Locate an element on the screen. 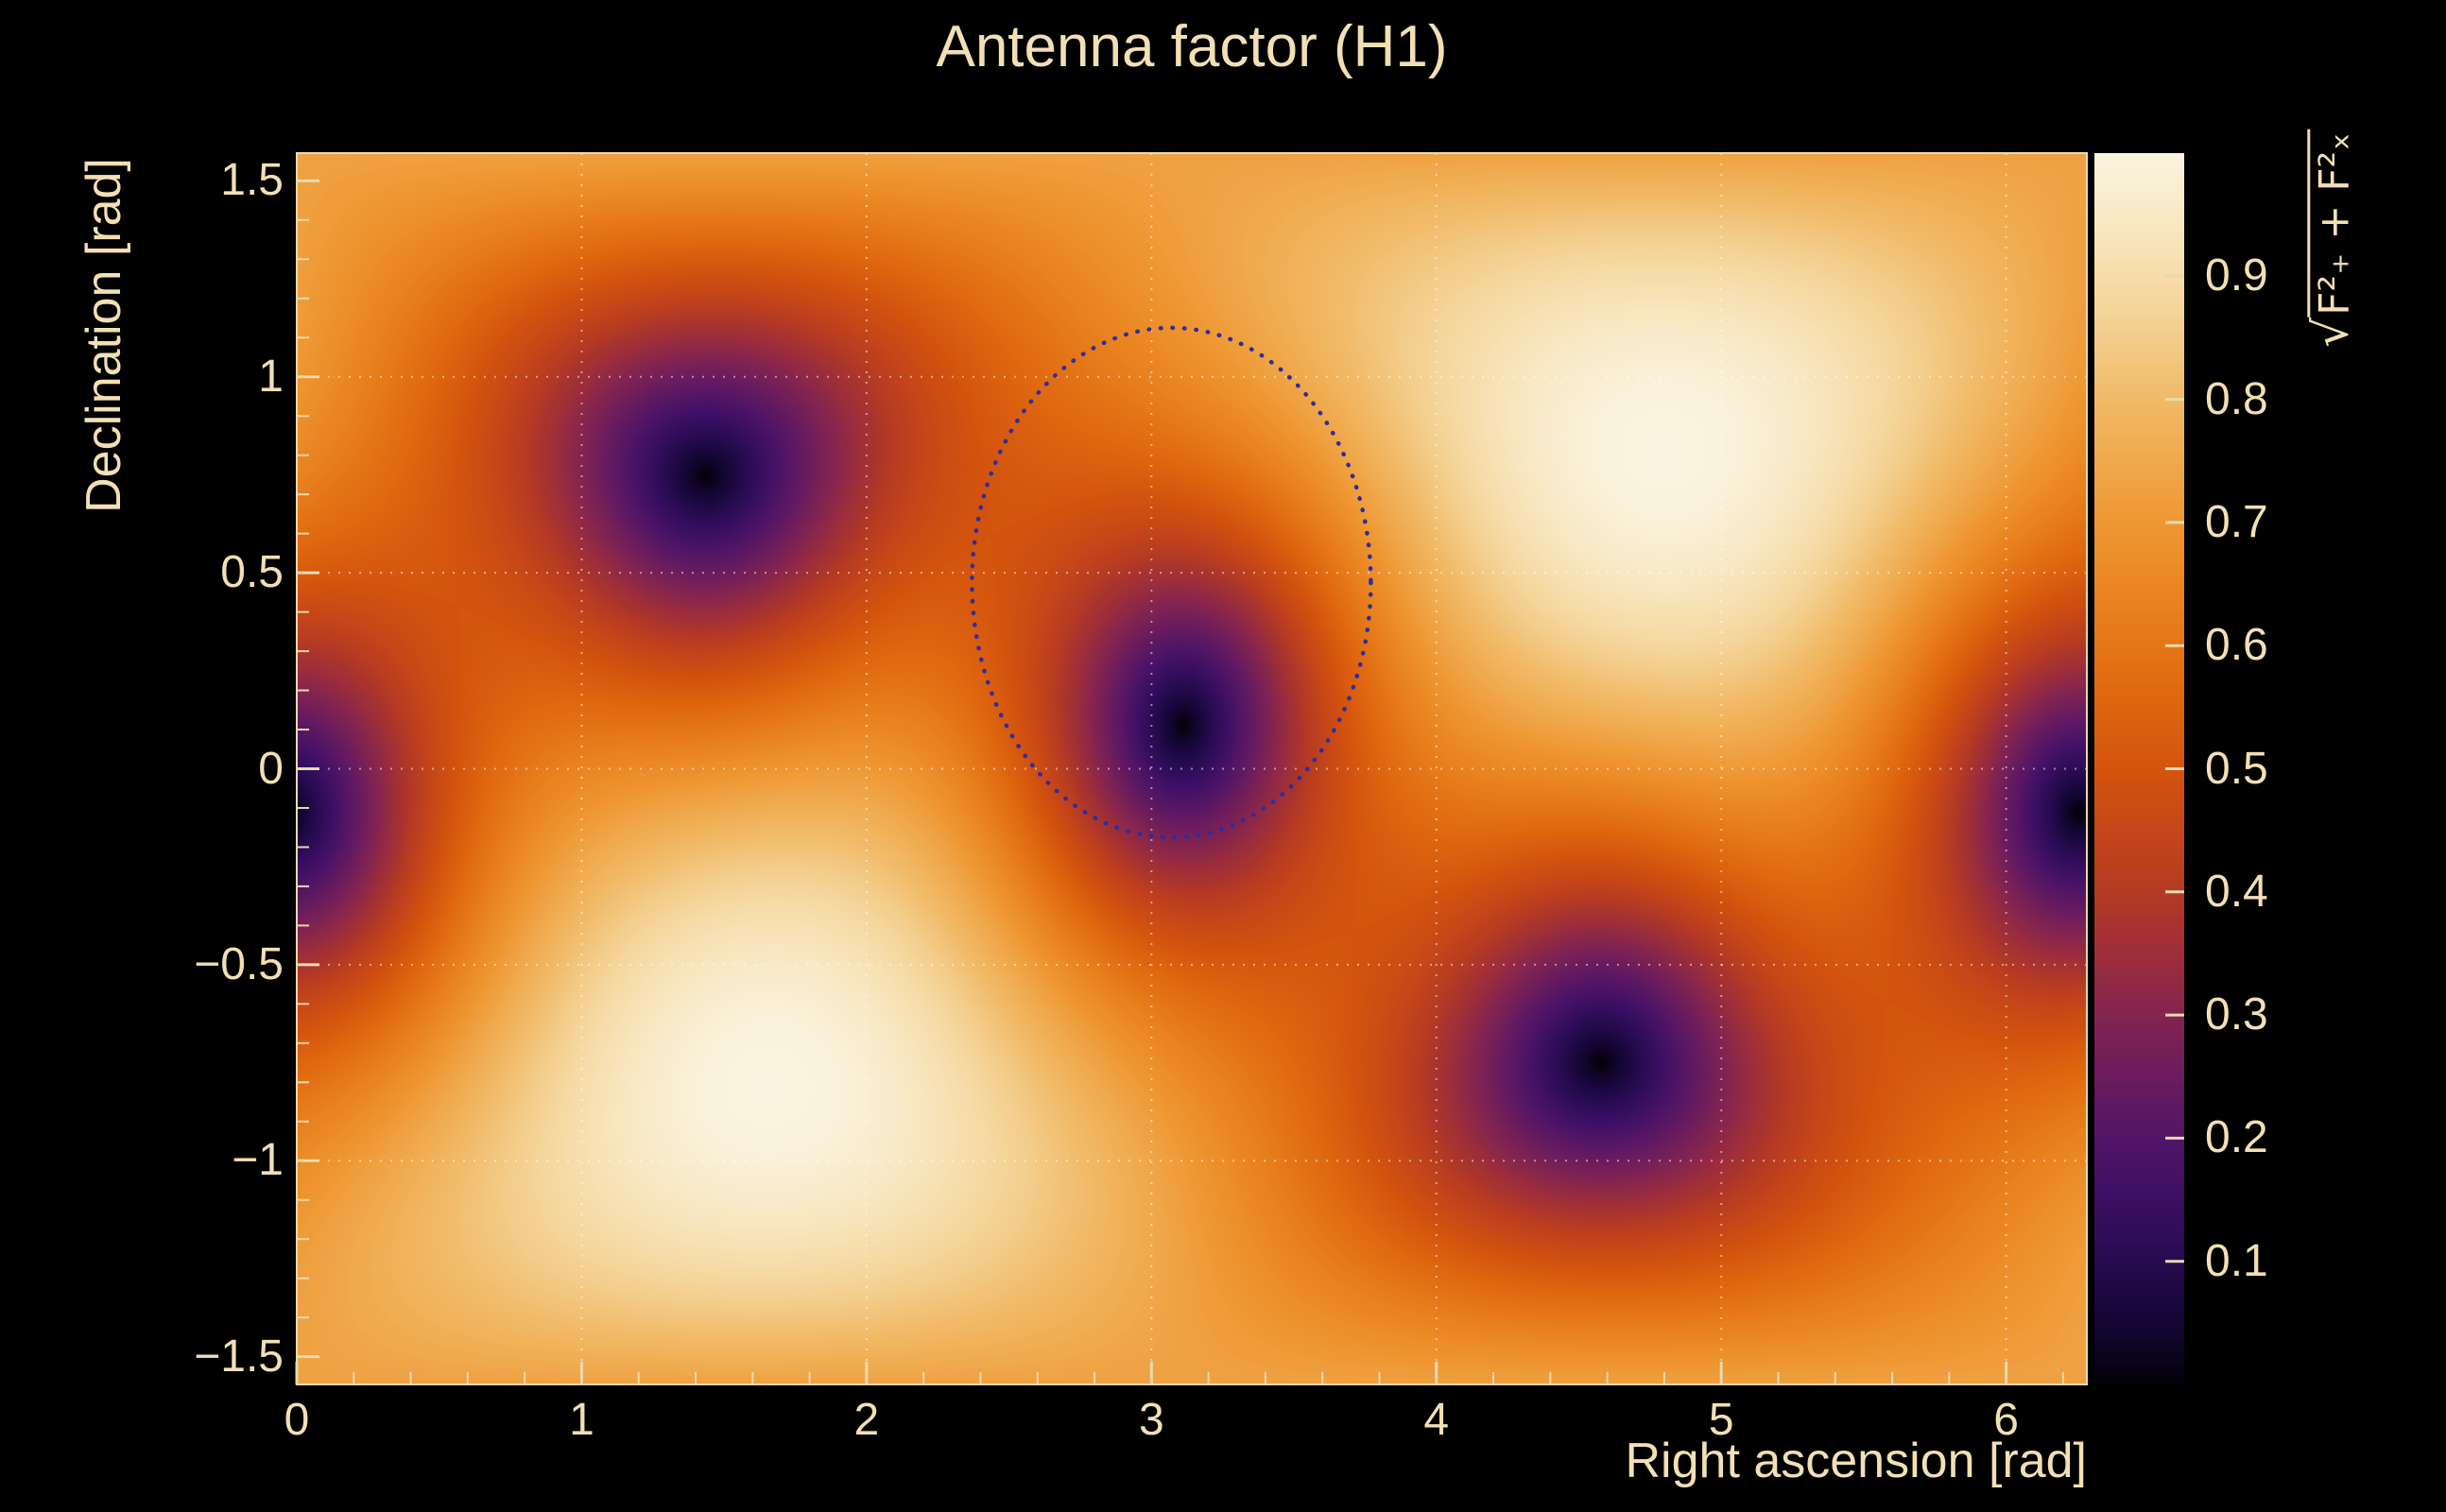  y-tick-label: 1.5 is located at coordinates (252, 180).